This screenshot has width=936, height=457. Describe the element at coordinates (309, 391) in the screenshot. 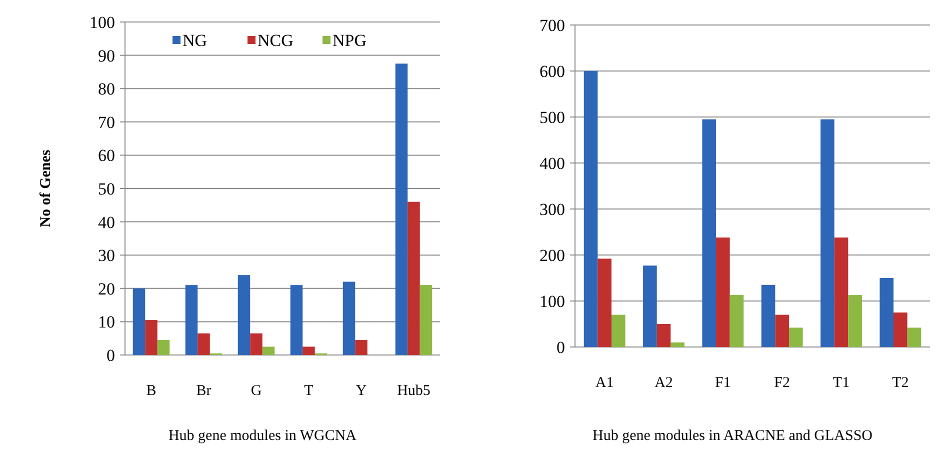

I see `x-tick-label: T` at that location.